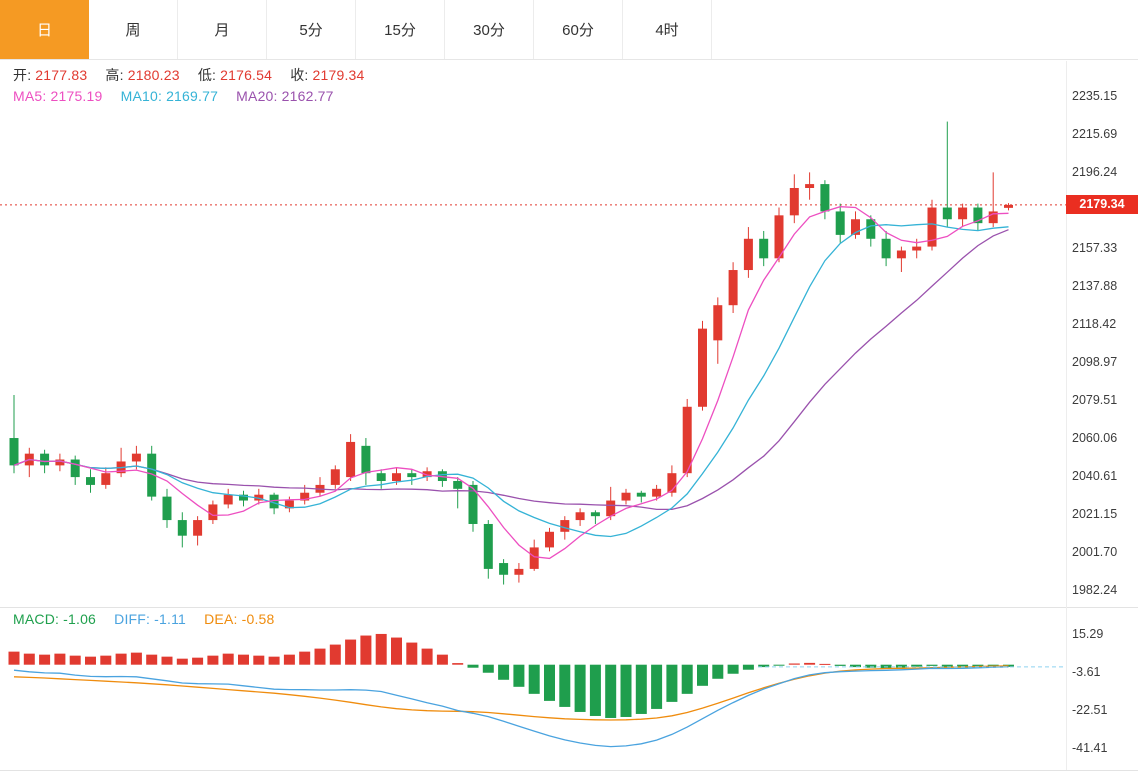 This screenshot has width=1138, height=772. Describe the element at coordinates (1094, 134) in the screenshot. I see `price-axis-label: 2215.69` at that location.